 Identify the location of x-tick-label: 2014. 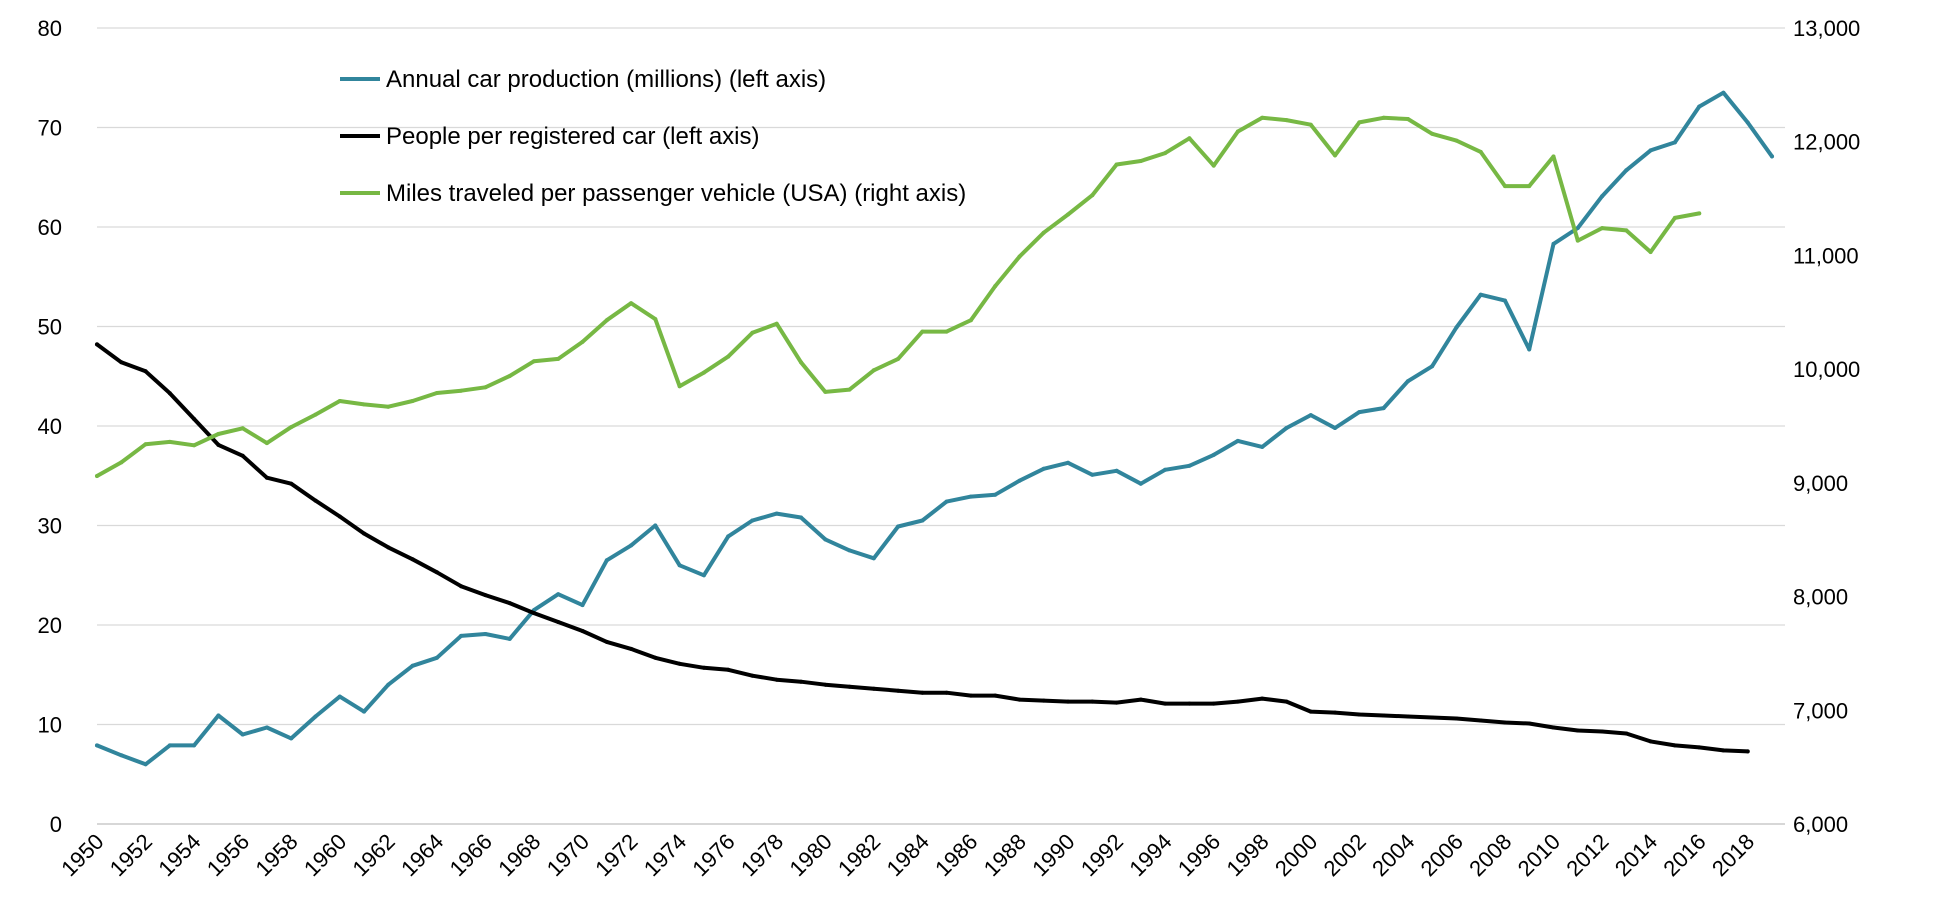
(1636, 855).